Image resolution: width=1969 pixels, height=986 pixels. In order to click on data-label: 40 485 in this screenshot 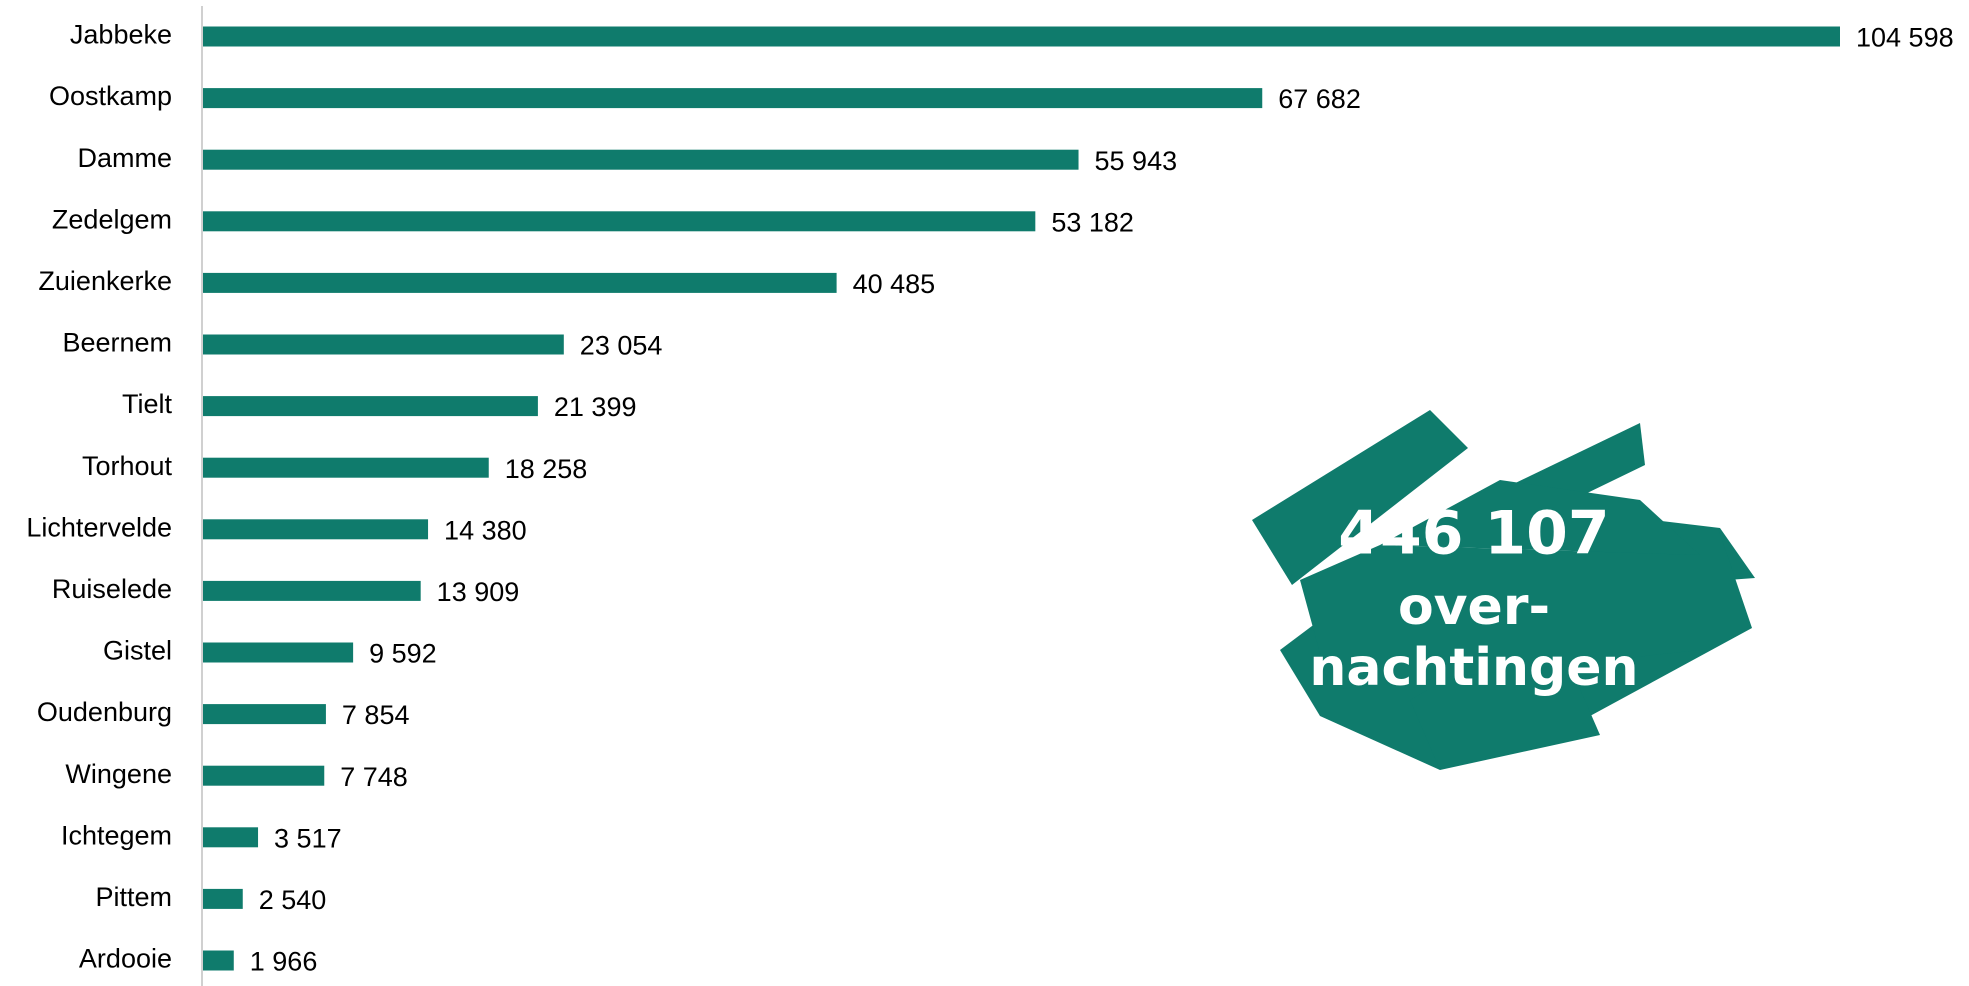, I will do `click(894, 284)`.